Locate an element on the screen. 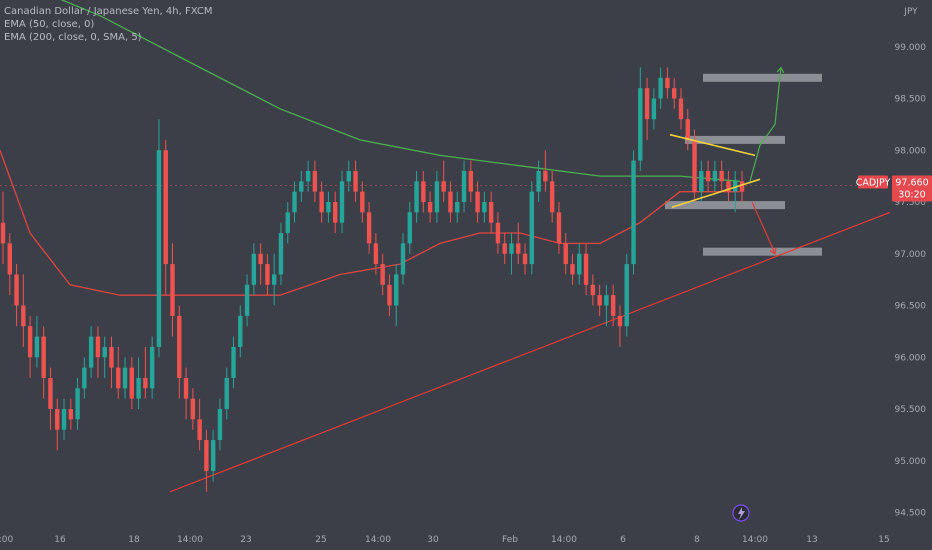  x-tick-label: 30 is located at coordinates (433, 540).